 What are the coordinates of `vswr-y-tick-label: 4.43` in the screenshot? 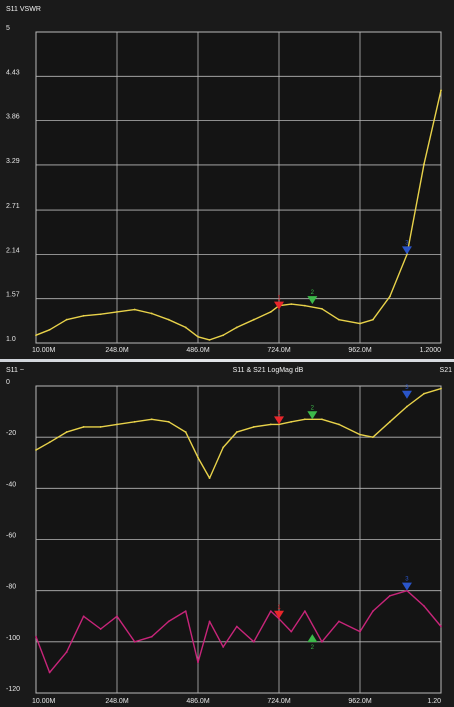 It's located at (13, 72).